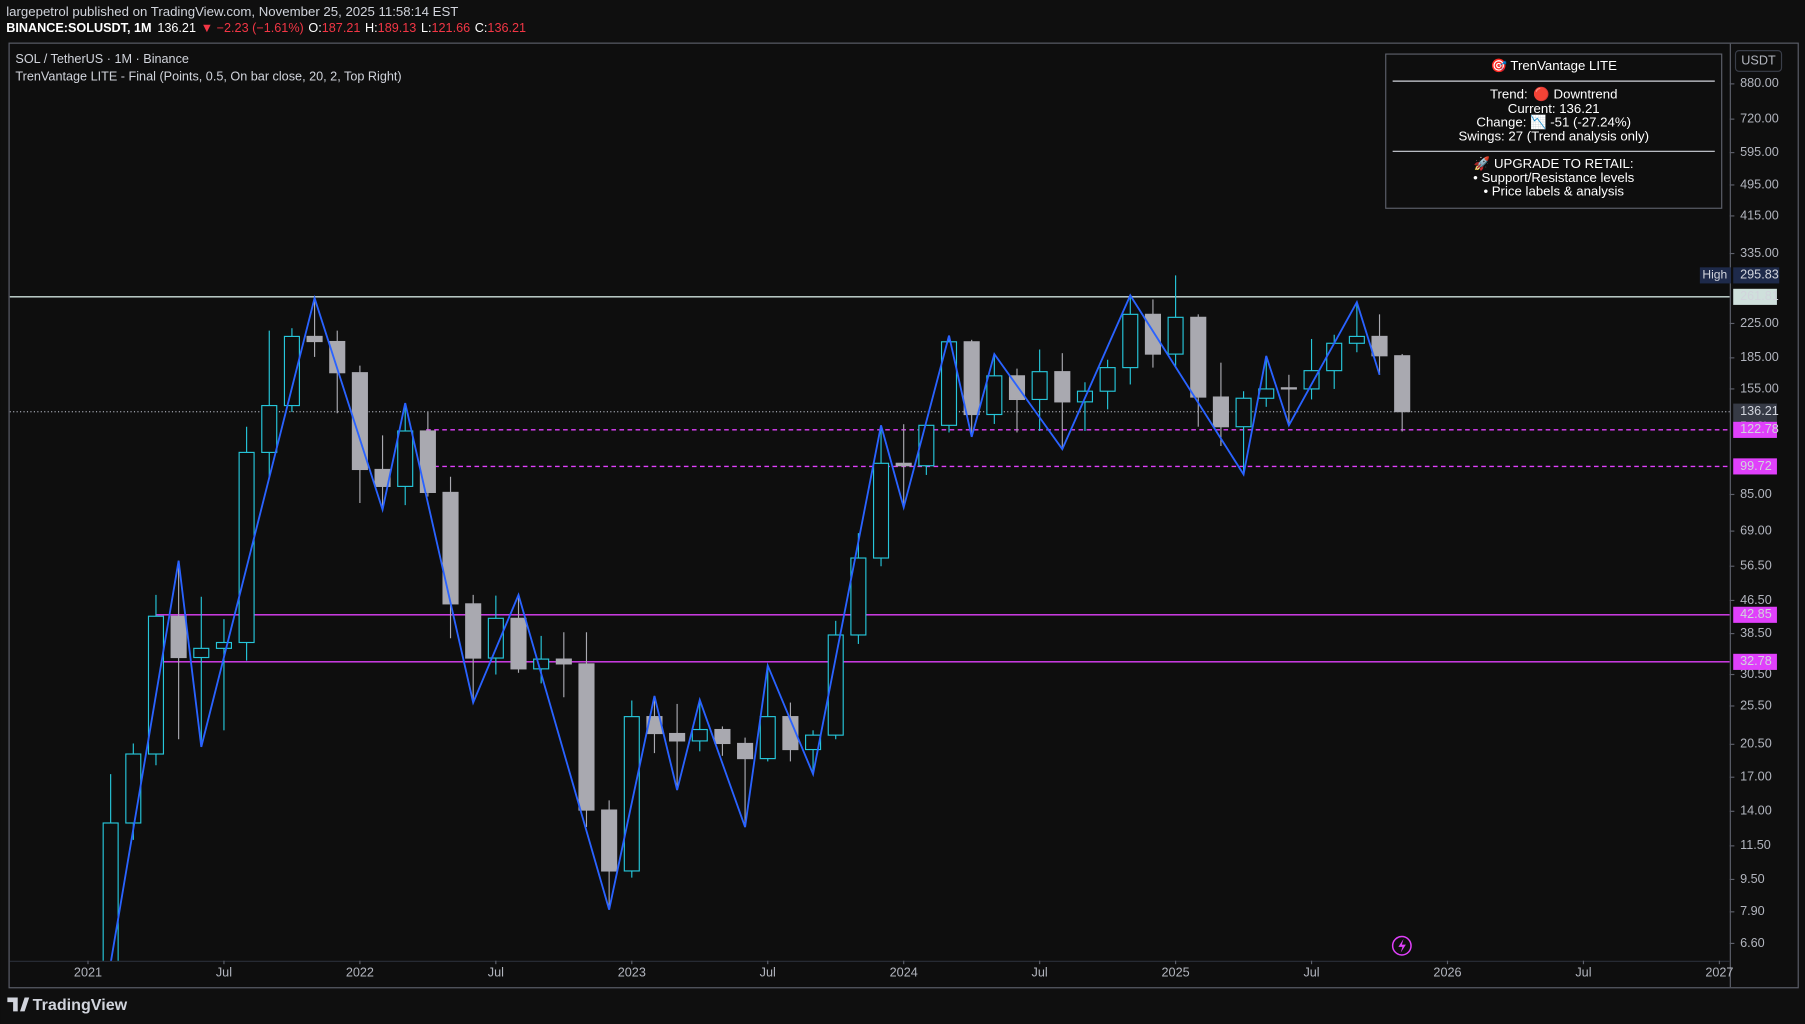 This screenshot has width=1805, height=1024. Describe the element at coordinates (1714, 275) in the screenshot. I see `high-label: High` at that location.